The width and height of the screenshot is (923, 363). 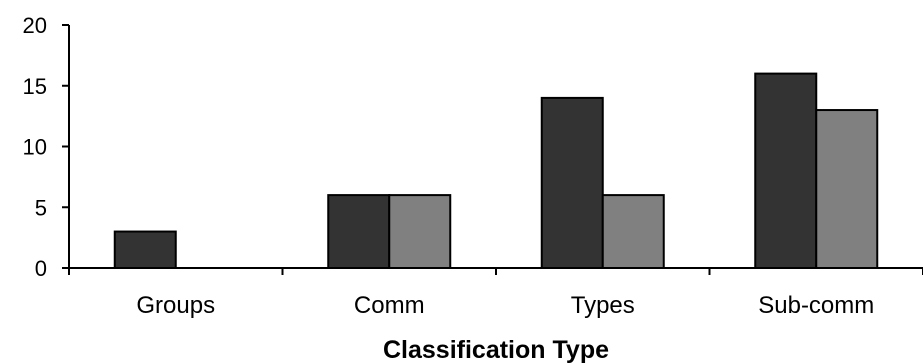 What do you see at coordinates (572, 183) in the screenshot?
I see `bar-series1-types` at bounding box center [572, 183].